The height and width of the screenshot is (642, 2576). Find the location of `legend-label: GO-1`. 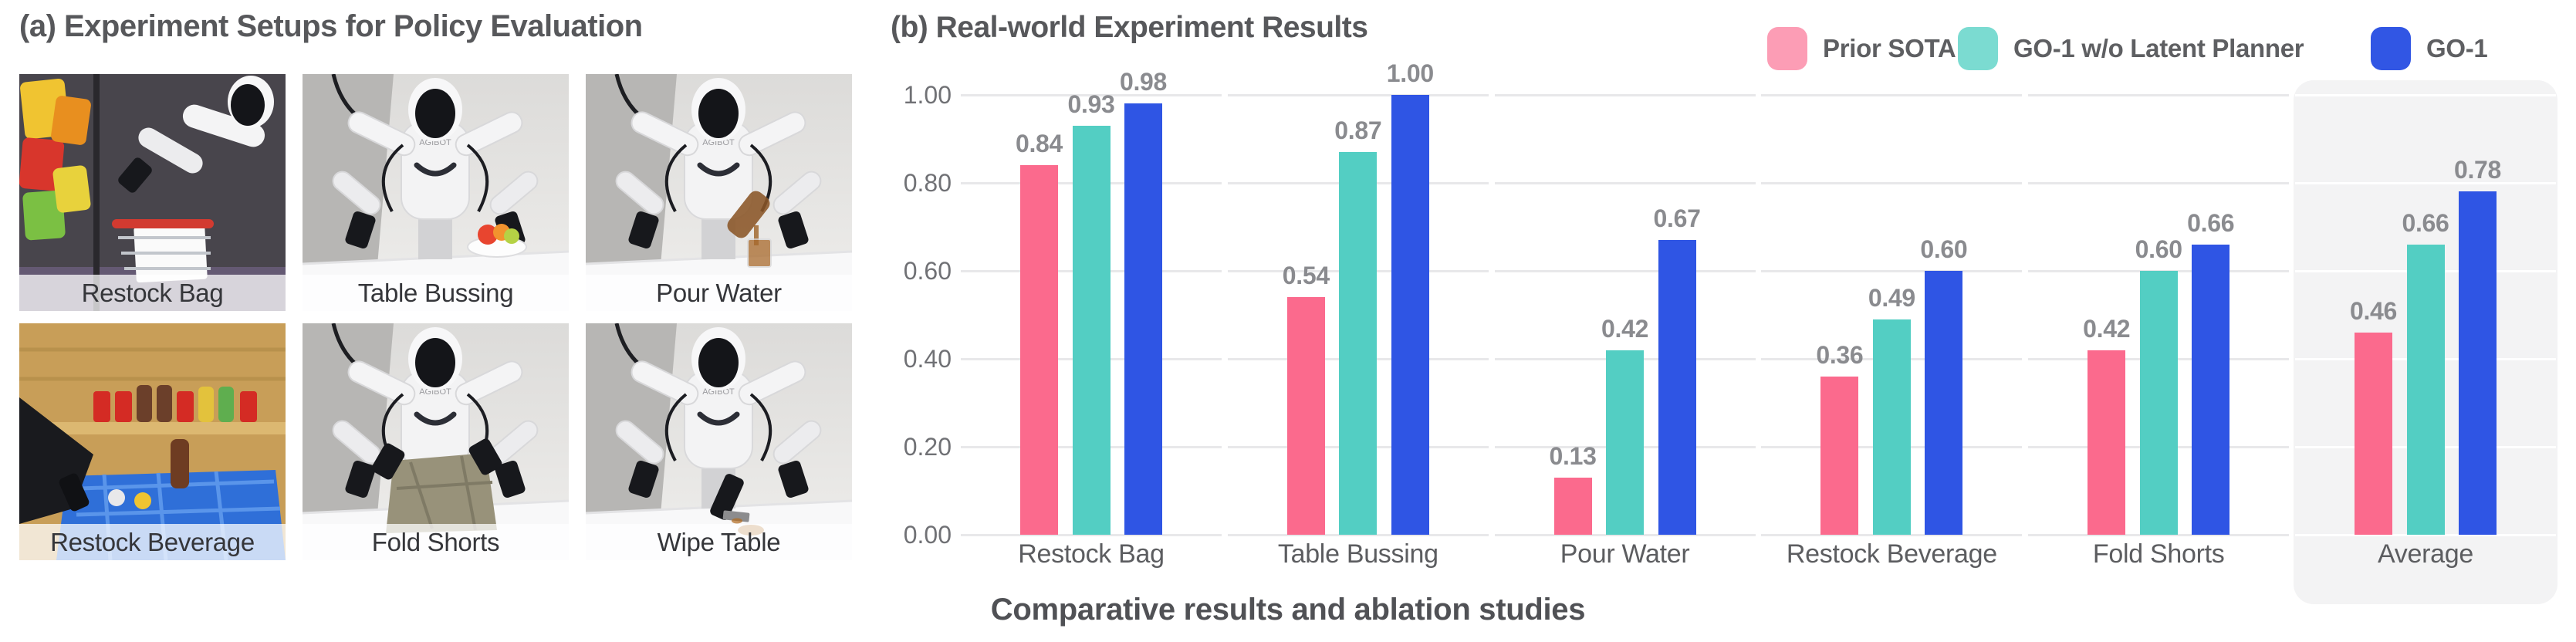

legend-label: GO-1 is located at coordinates (2457, 48).